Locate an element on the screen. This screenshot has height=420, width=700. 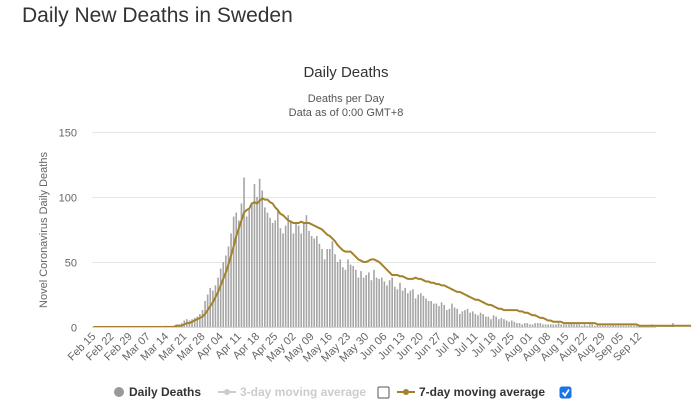
legend-item-3-day-moving-average: 3-day moving average is located at coordinates (292, 392).